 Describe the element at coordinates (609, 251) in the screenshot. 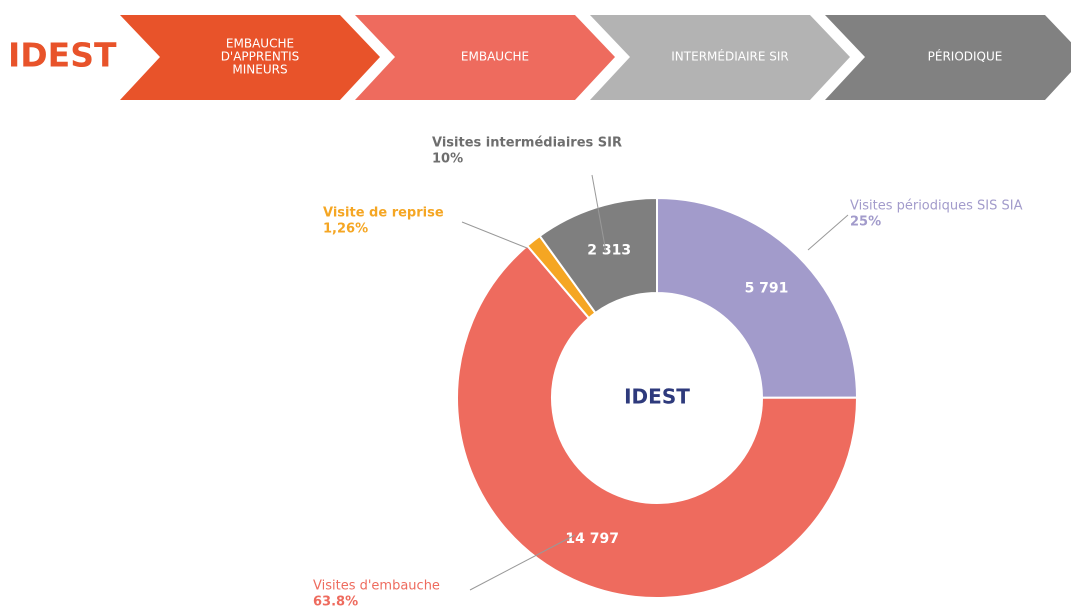

I see `value-label: 2 313` at that location.